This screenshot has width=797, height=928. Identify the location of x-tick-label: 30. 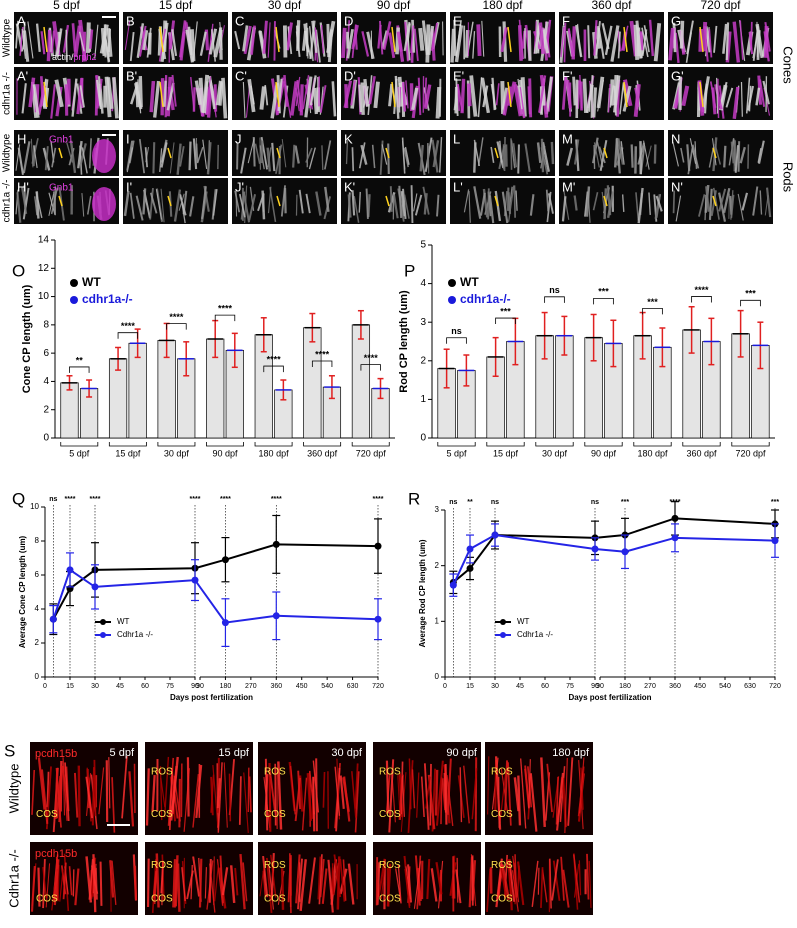
(495, 686).